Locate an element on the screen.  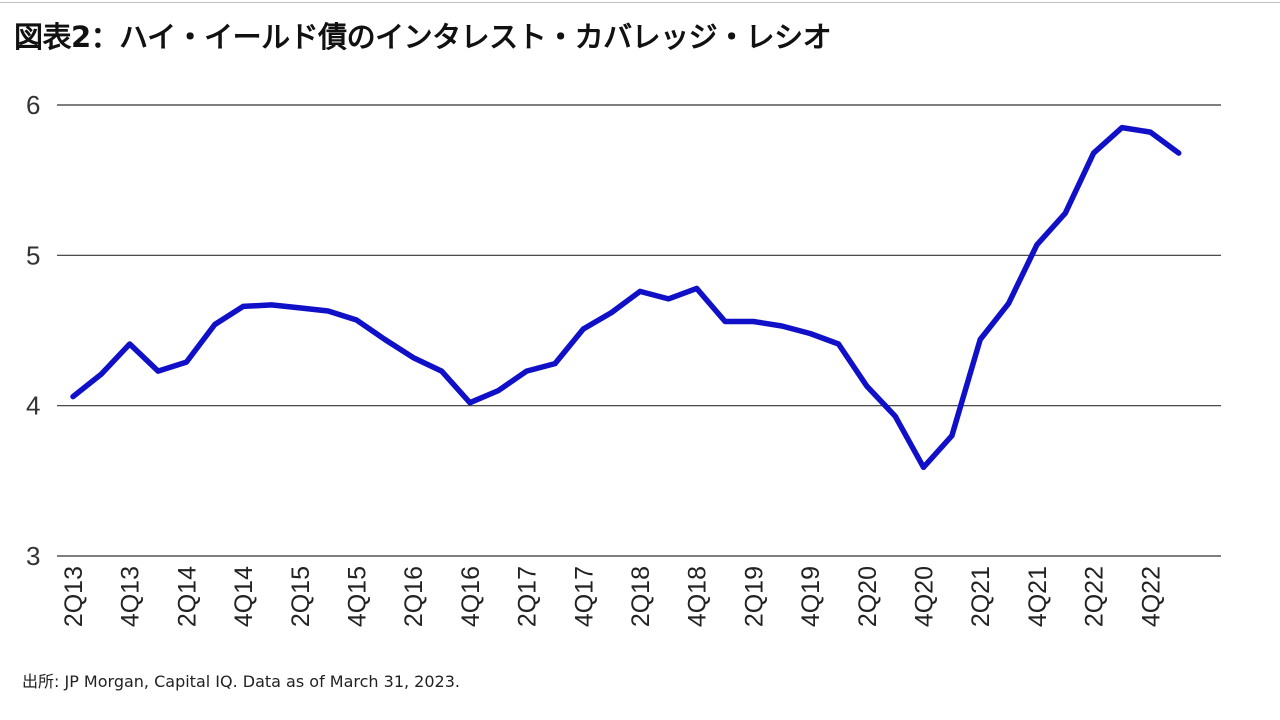
y-tick-label: 5 is located at coordinates (33, 255).